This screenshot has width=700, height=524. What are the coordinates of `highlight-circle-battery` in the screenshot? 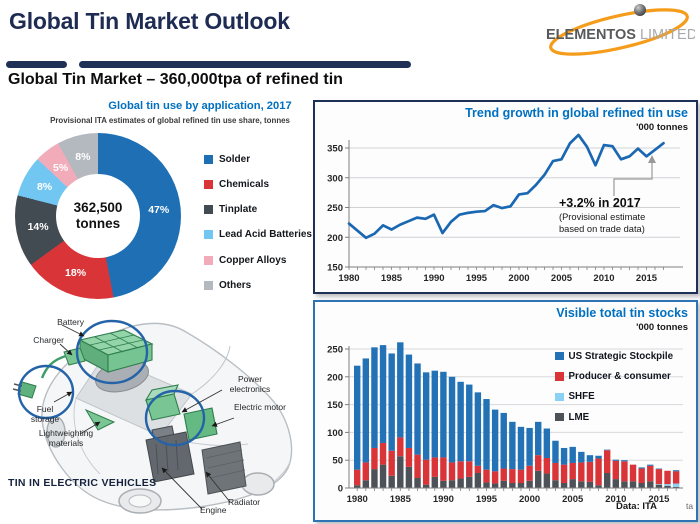 It's located at (112, 352).